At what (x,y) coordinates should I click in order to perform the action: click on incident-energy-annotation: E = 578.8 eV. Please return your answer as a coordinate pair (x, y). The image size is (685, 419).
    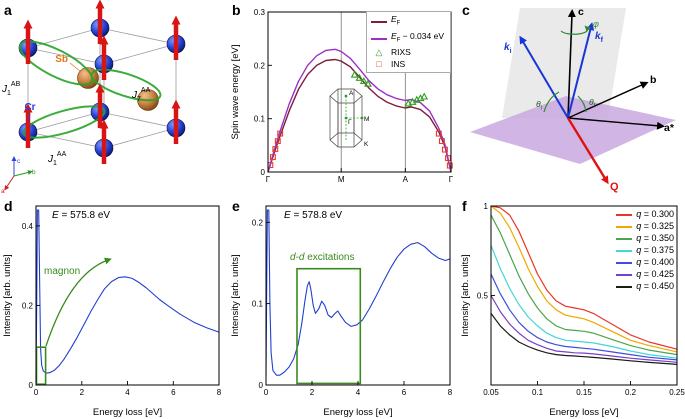
    Looking at the image, I should click on (313, 215).